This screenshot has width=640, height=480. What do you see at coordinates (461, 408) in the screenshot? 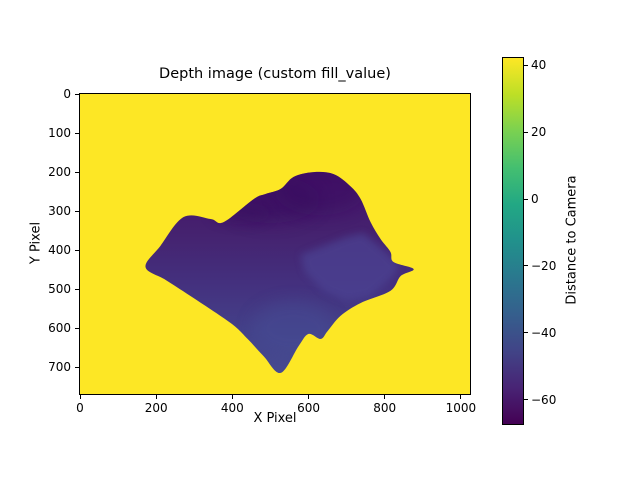
I see `x-tick-label: 1000` at bounding box center [461, 408].